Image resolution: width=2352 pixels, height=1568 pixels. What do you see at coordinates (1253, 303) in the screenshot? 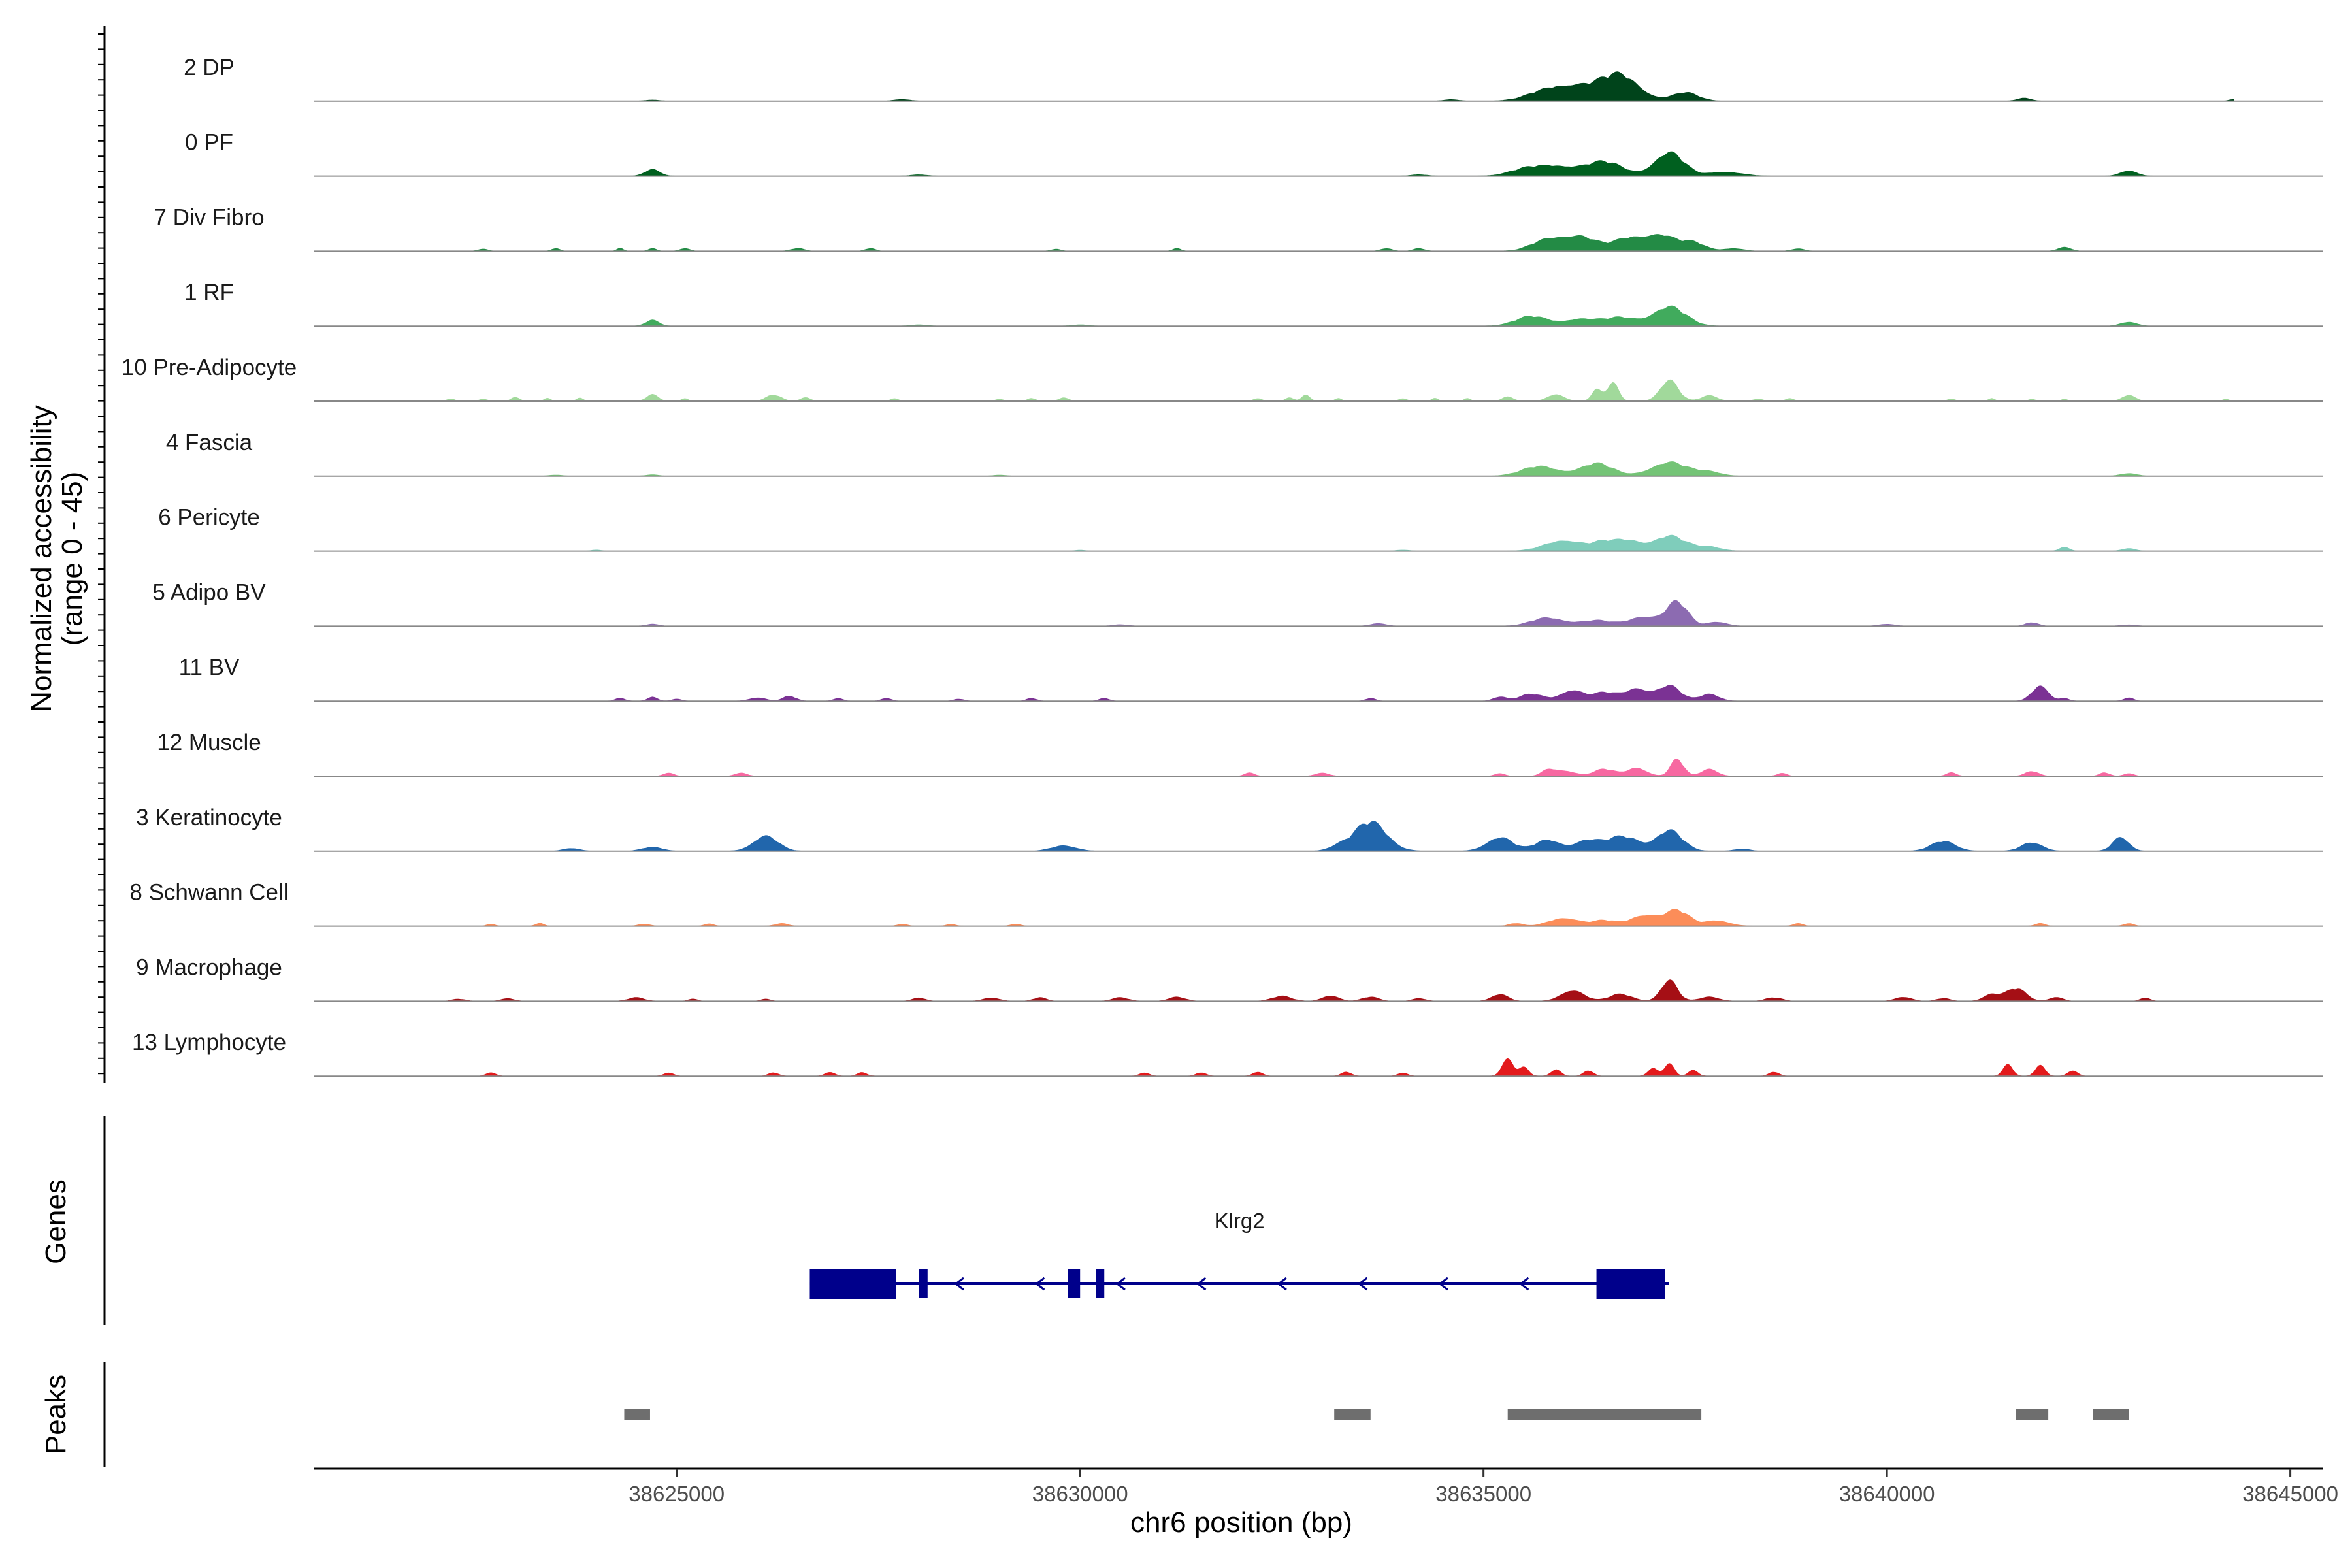
I see `track-1-rf: 1 RF` at bounding box center [1253, 303].